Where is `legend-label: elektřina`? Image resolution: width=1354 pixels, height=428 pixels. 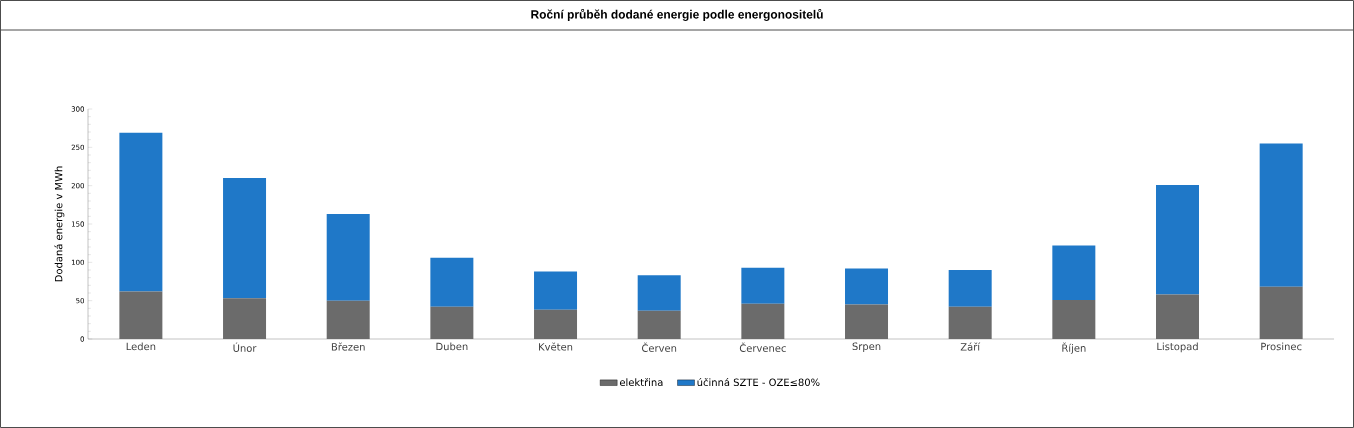 legend-label: elektřina is located at coordinates (641, 382).